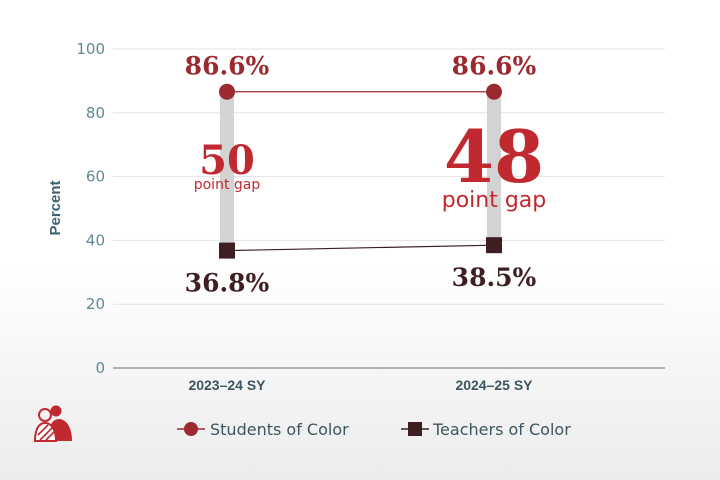 Image resolution: width=720 pixels, height=480 pixels. I want to click on y-axis-ticks: 0 20 40 60 80 100, so click(90, 208).